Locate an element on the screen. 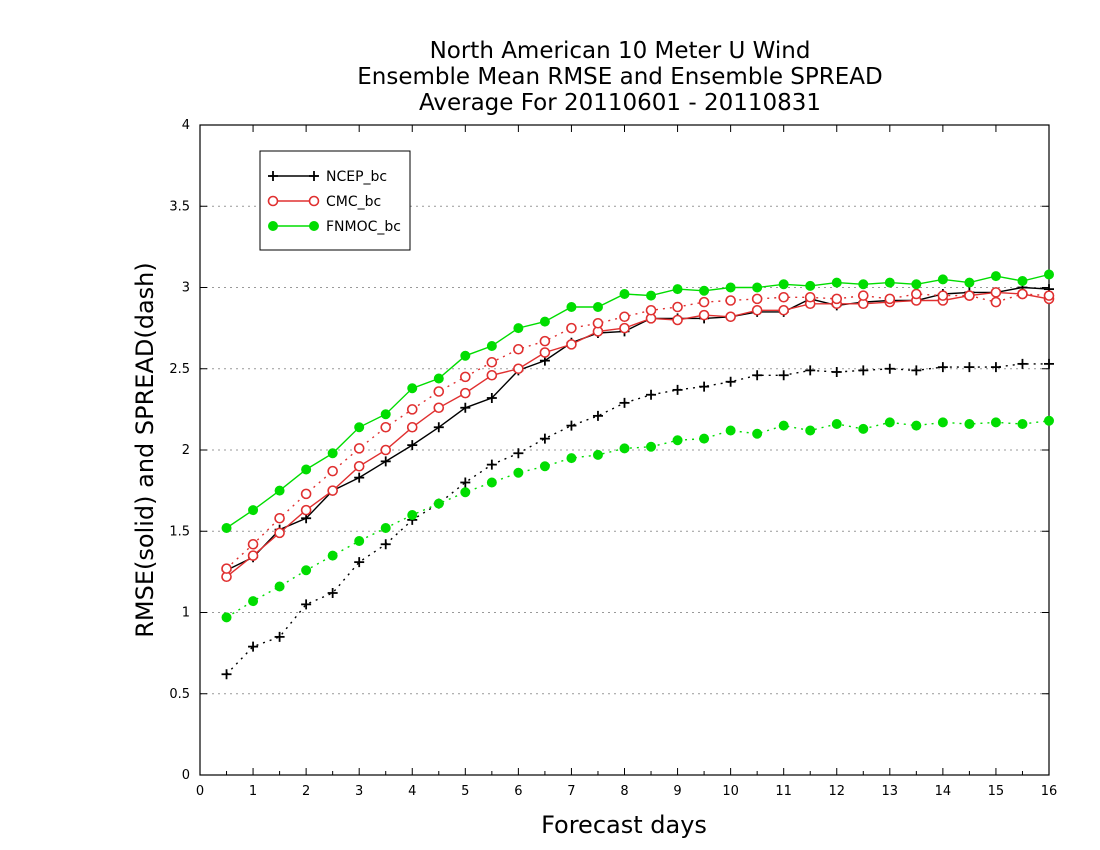 Image resolution: width=1100 pixels, height=850 pixels. x-tick-label: 9 is located at coordinates (677, 791).